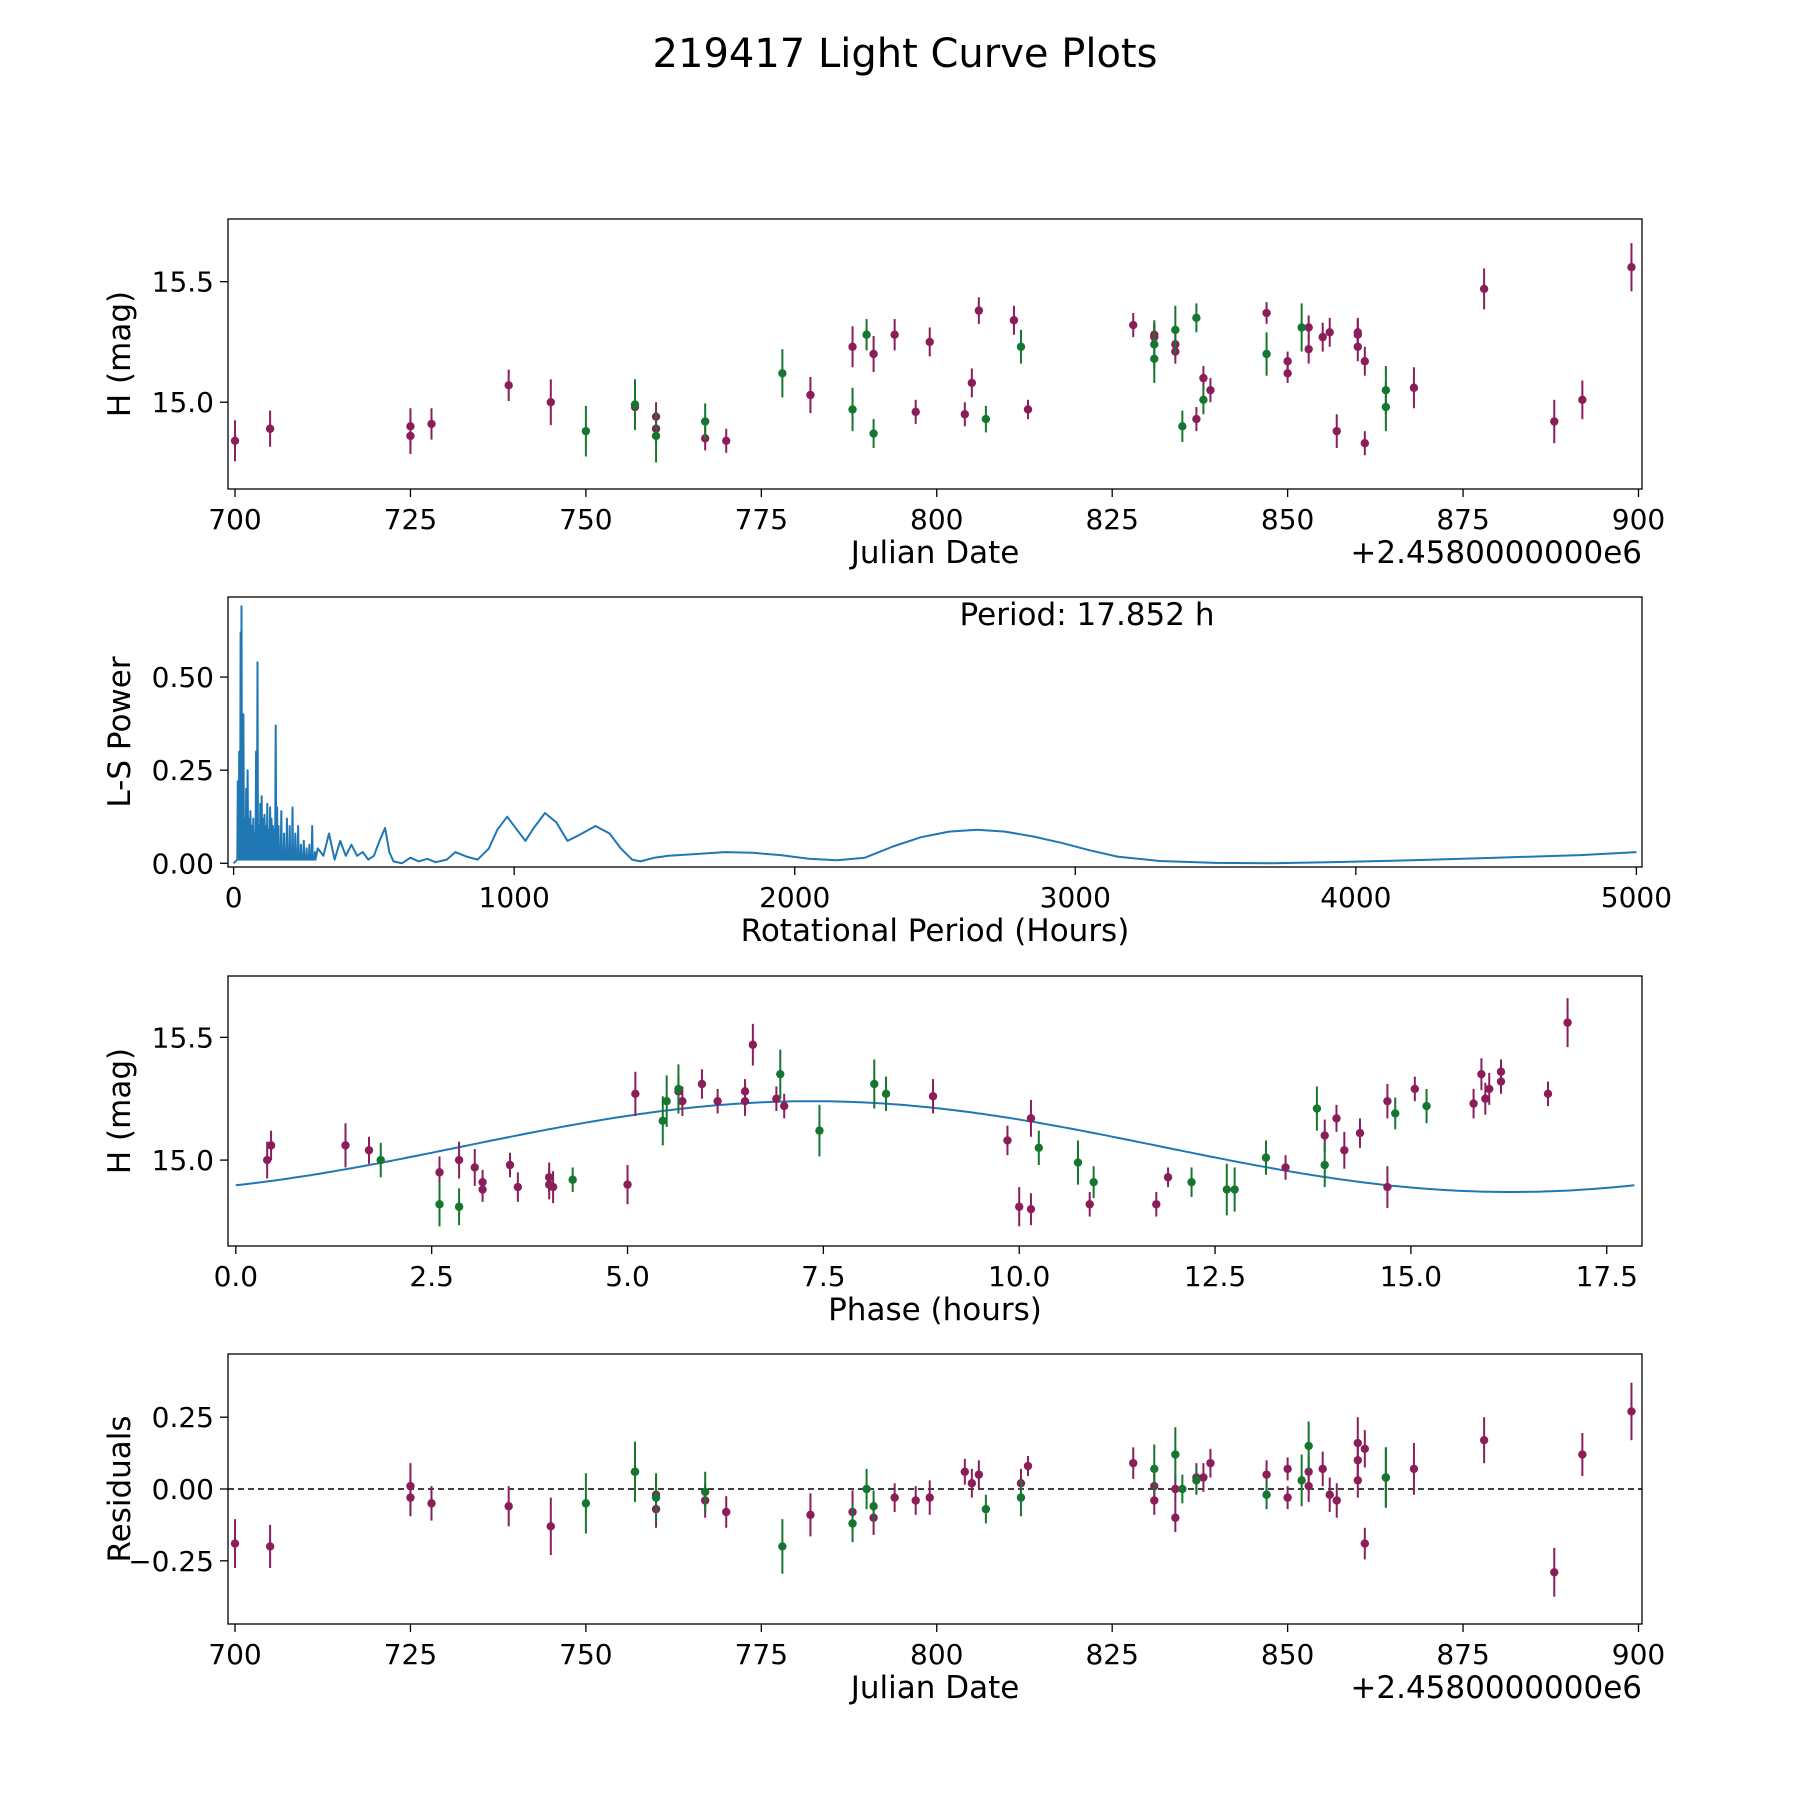 Image resolution: width=1800 pixels, height=1800 pixels. I want to click on x-tick-label: 17.5, so click(1607, 1276).